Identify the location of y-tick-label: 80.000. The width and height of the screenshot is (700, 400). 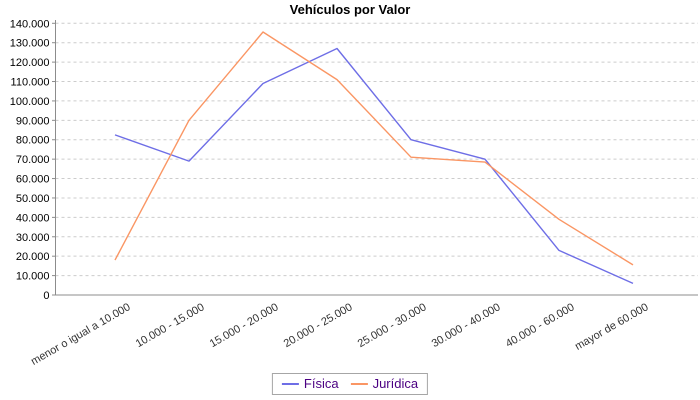
(33, 141).